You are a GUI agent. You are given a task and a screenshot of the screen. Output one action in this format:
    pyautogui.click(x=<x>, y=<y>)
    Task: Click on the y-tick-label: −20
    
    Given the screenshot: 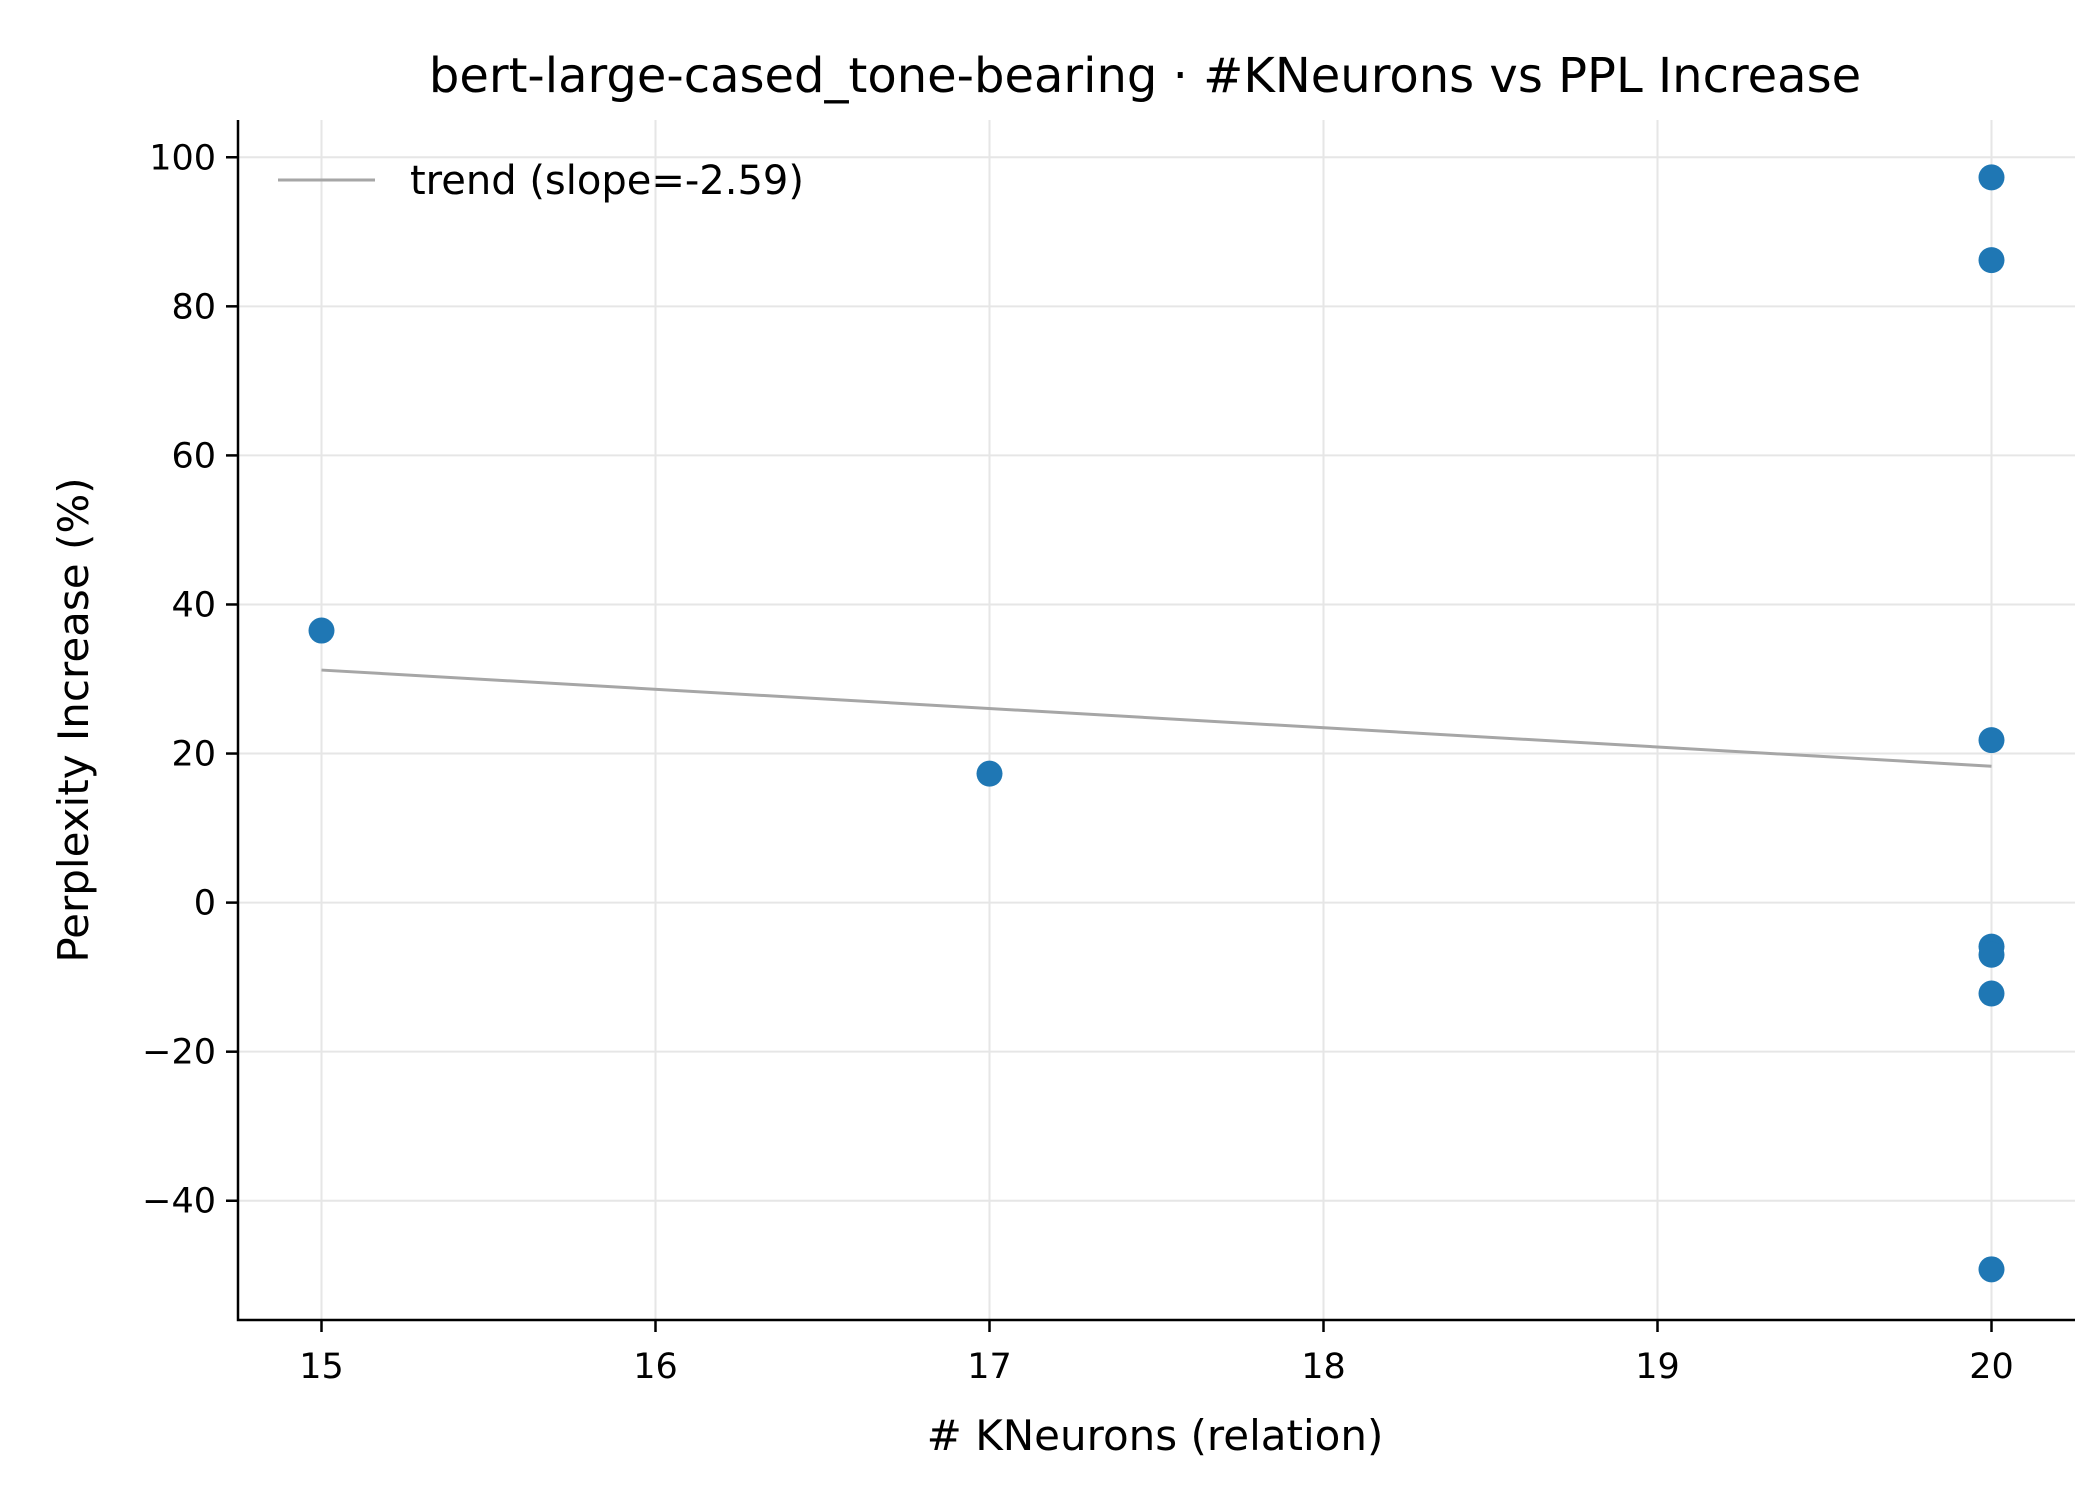 What is the action you would take?
    pyautogui.click(x=179, y=1053)
    